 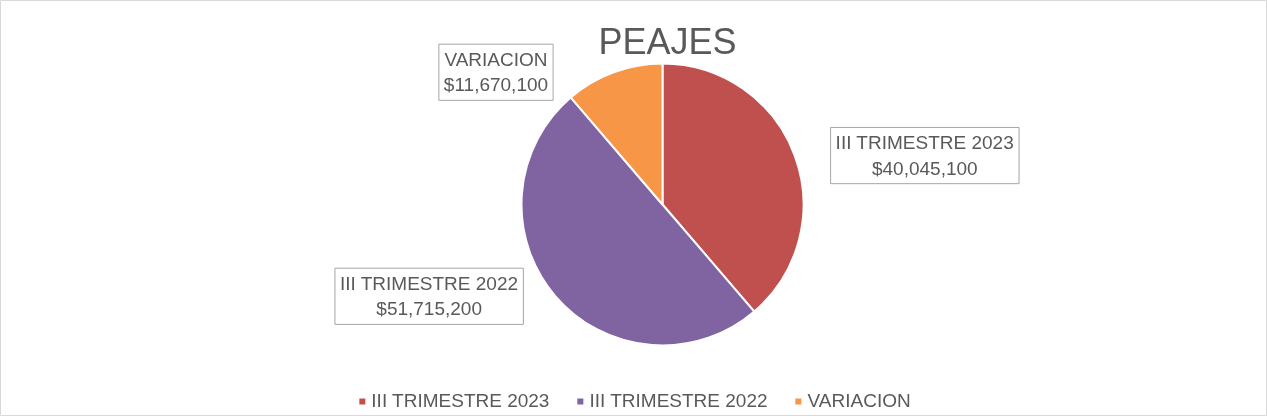 I want to click on legend-label: III TRIMESTRE 2023, so click(x=460, y=401).